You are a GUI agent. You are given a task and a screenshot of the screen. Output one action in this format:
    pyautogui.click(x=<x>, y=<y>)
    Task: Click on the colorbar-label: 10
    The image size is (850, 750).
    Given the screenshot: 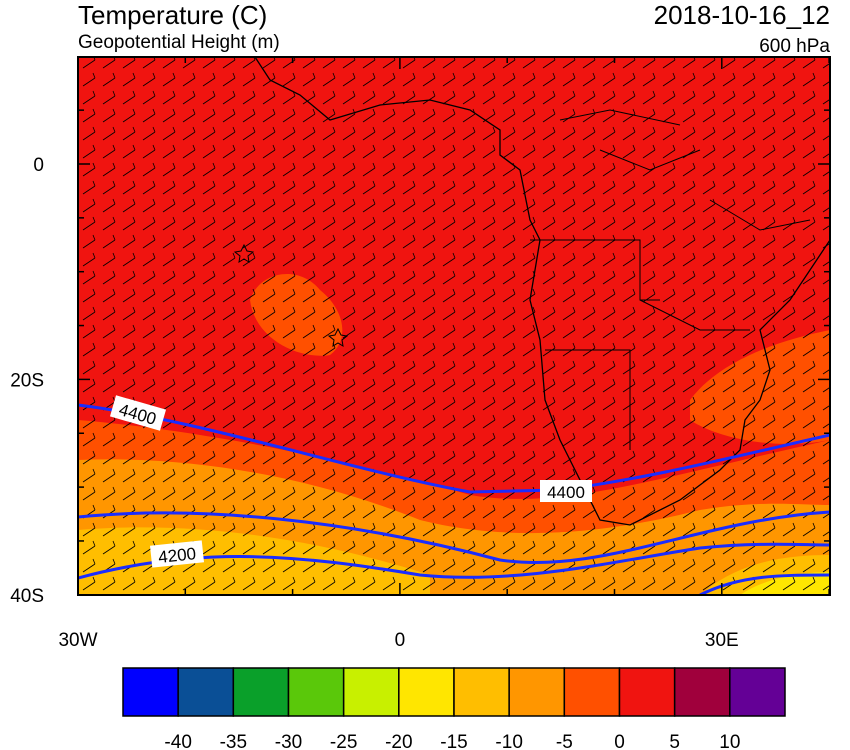 What is the action you would take?
    pyautogui.click(x=729, y=741)
    